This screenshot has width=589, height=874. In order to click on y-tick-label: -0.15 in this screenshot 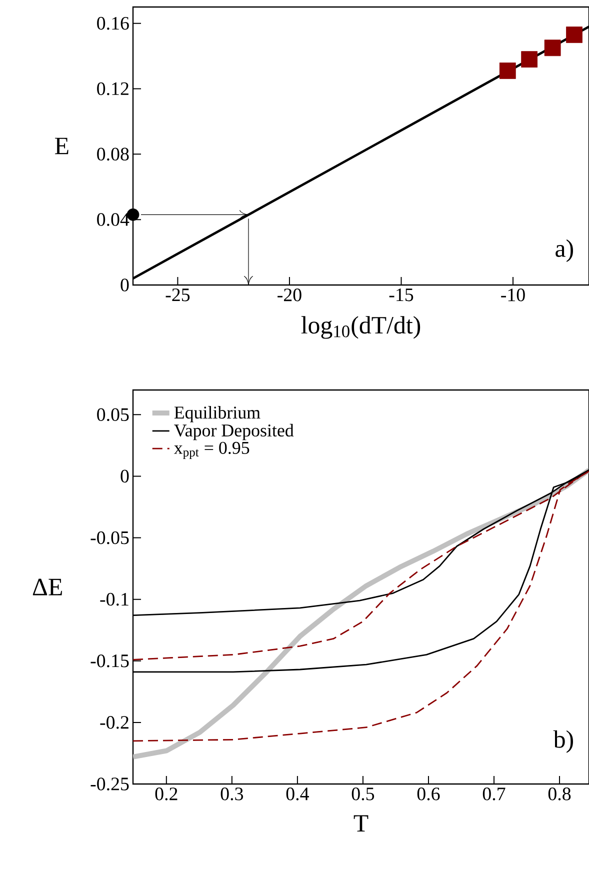, I will do `click(109, 661)`.